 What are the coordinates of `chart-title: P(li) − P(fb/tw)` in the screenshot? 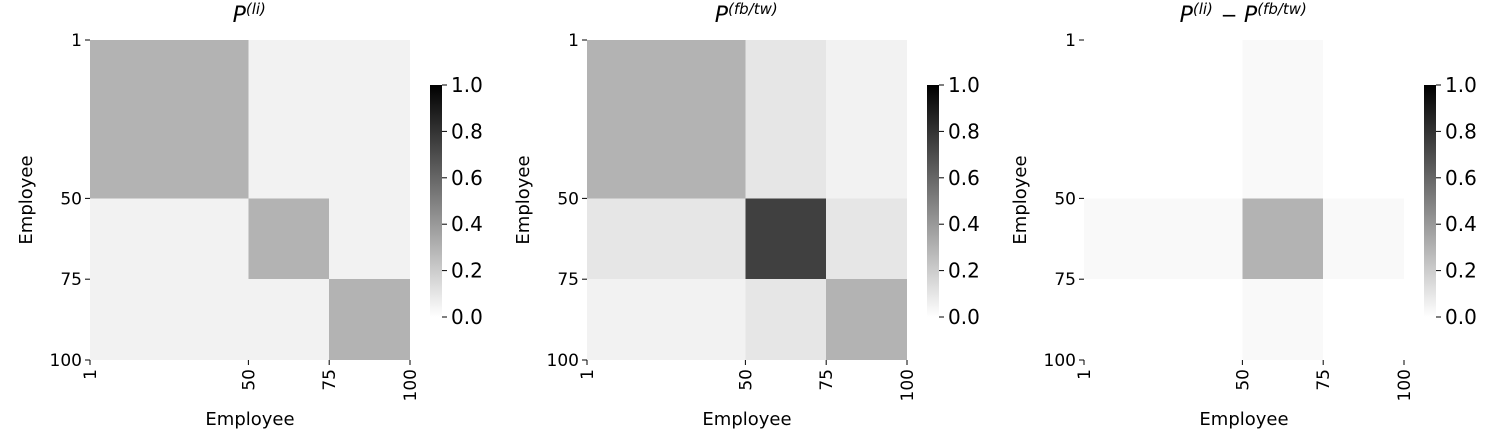 It's located at (1244, 14).